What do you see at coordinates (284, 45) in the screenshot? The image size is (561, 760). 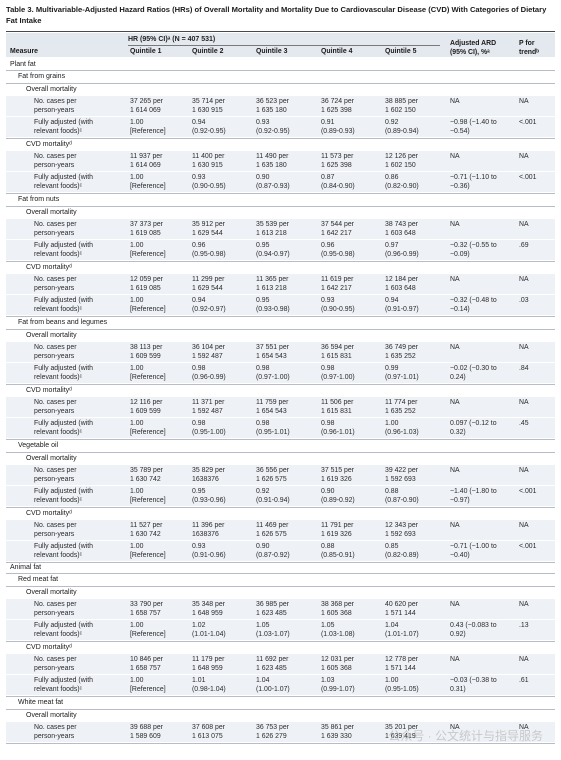 I see `hr-span-rule` at bounding box center [284, 45].